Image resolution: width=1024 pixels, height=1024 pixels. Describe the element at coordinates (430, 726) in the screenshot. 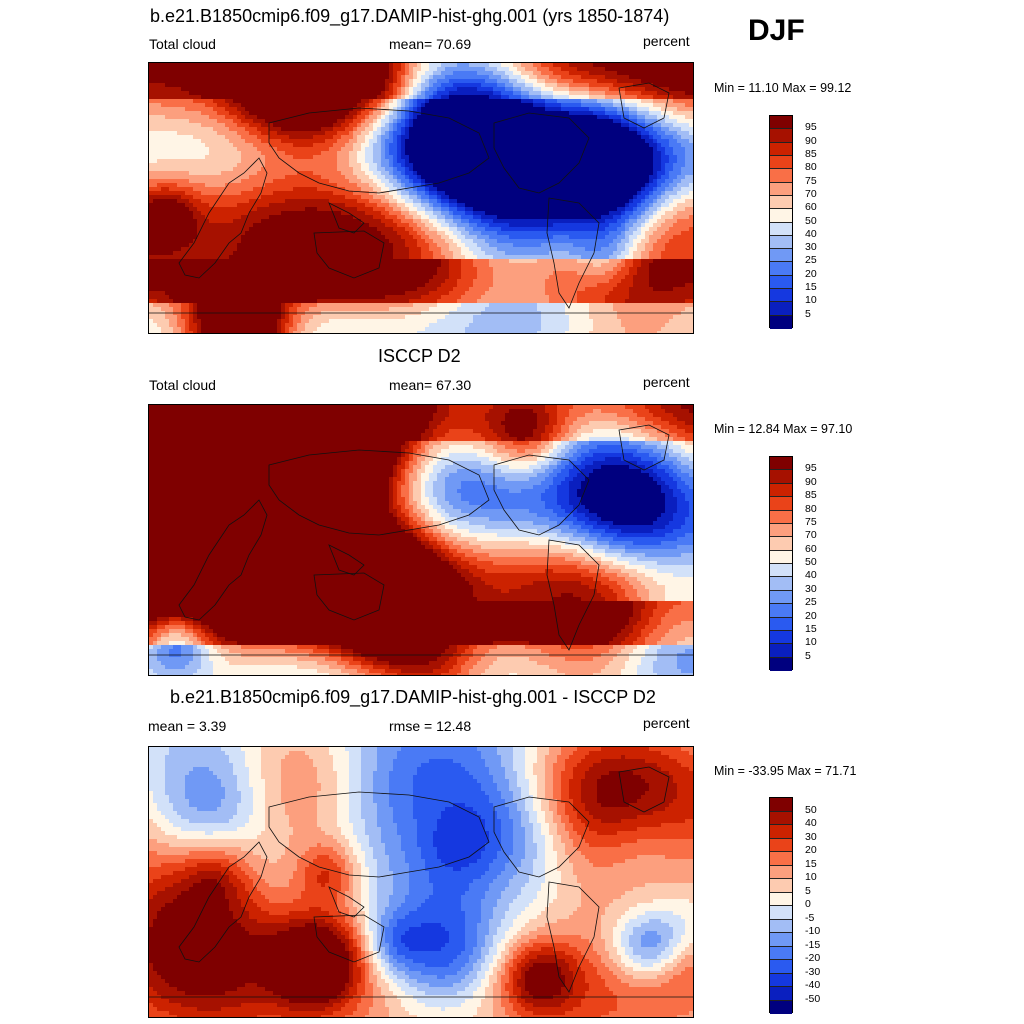

I see `panel3-rmse-label: rmse = 12.48` at that location.